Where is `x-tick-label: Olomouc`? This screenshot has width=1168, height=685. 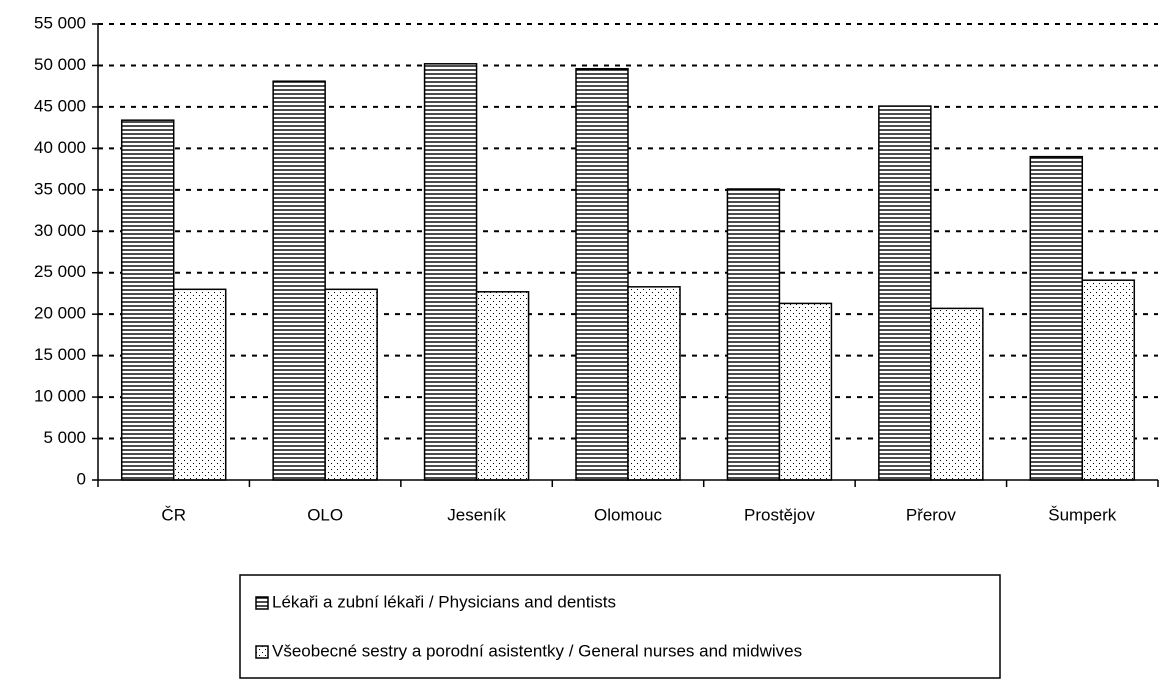 x-tick-label: Olomouc is located at coordinates (628, 514).